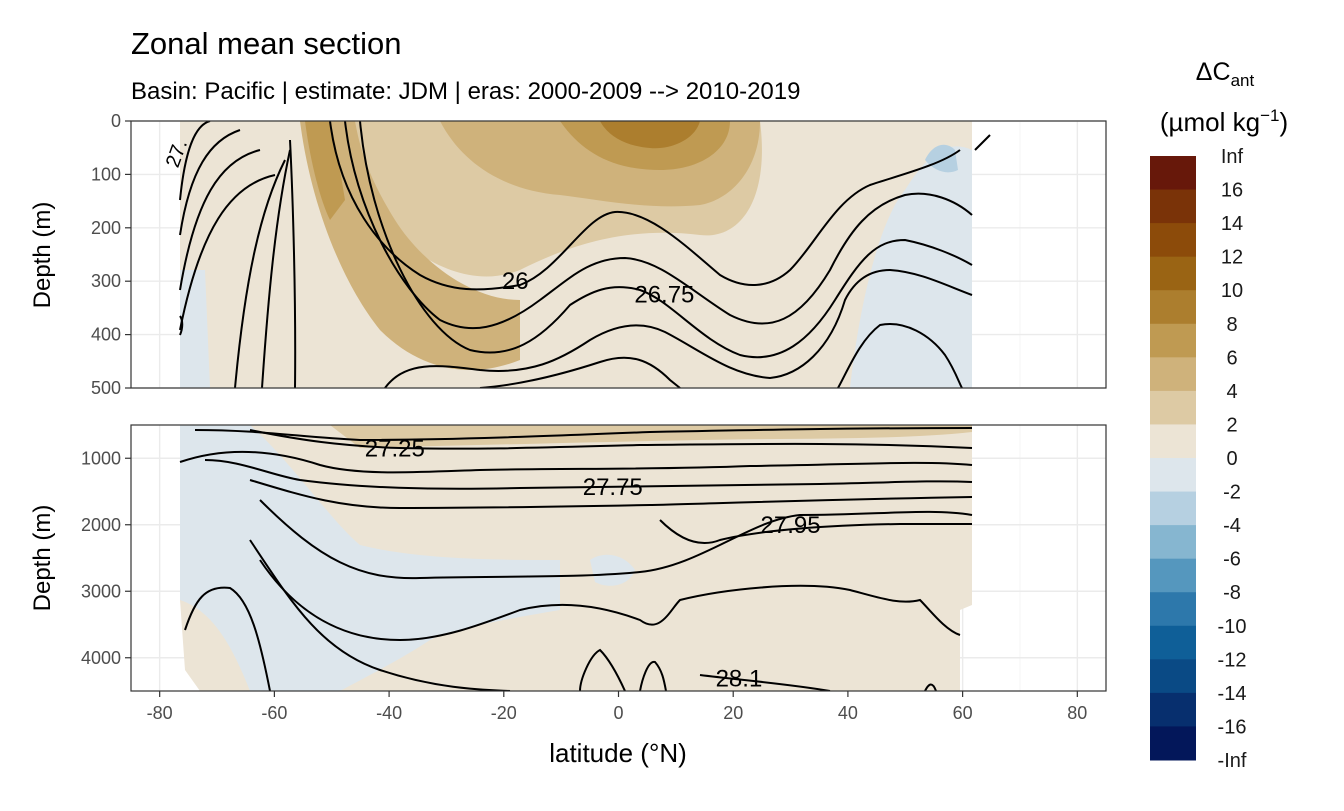 The width and height of the screenshot is (1344, 811). What do you see at coordinates (106, 558) in the screenshot?
I see `y-axis-lower: 1000 2000 3000 4000` at bounding box center [106, 558].